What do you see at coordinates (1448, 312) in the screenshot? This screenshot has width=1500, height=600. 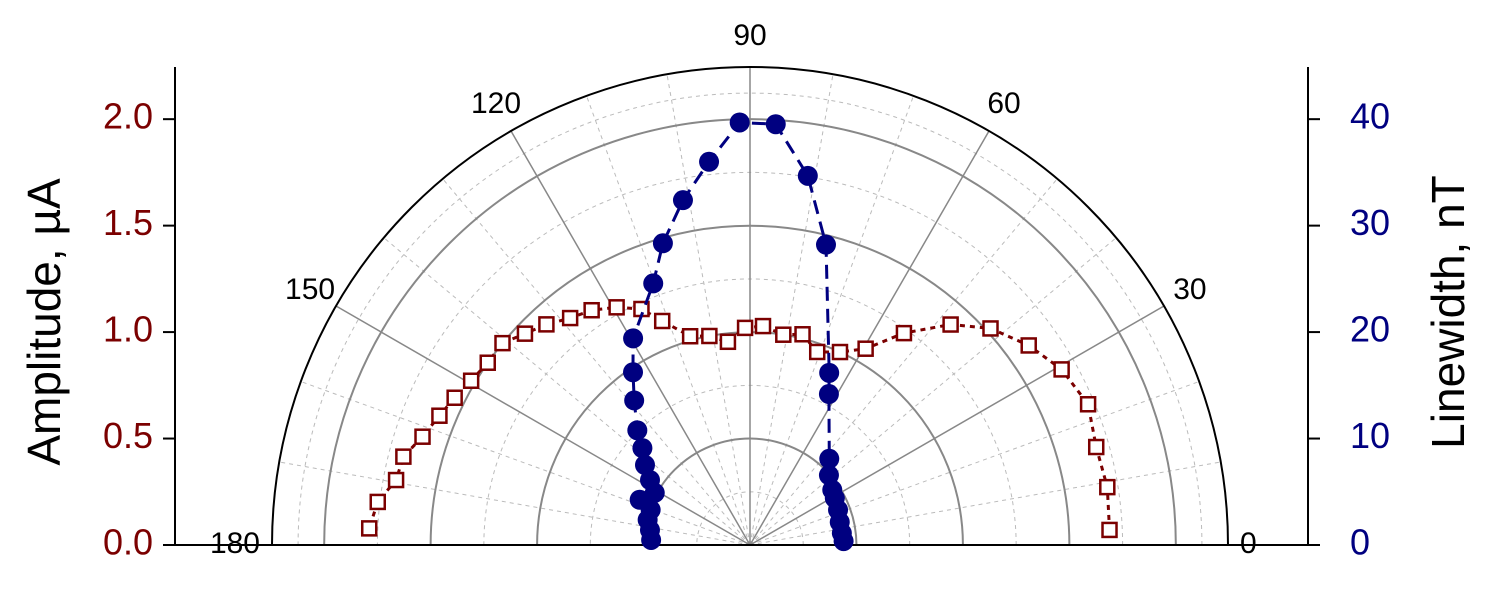 I see `y2-axis-label: Linewidth, nT` at bounding box center [1448, 312].